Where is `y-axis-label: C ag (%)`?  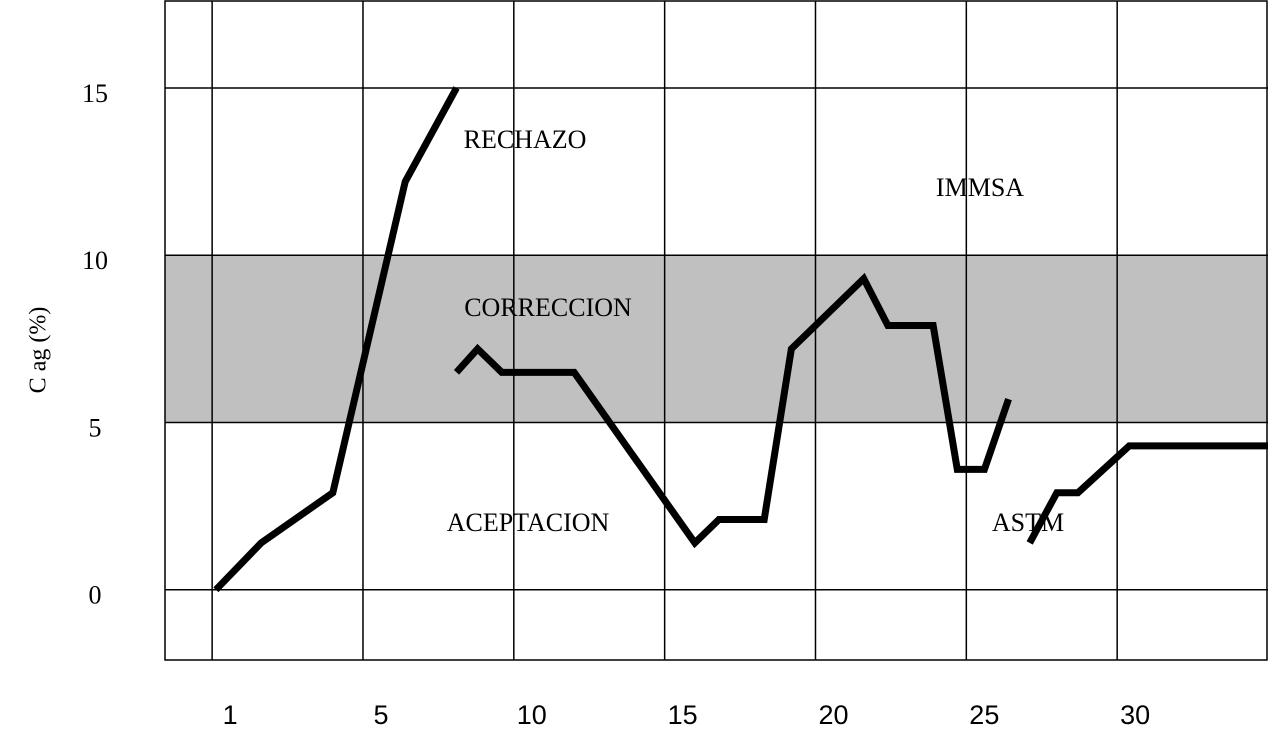
y-axis-label: C ag (%) is located at coordinates (39, 350).